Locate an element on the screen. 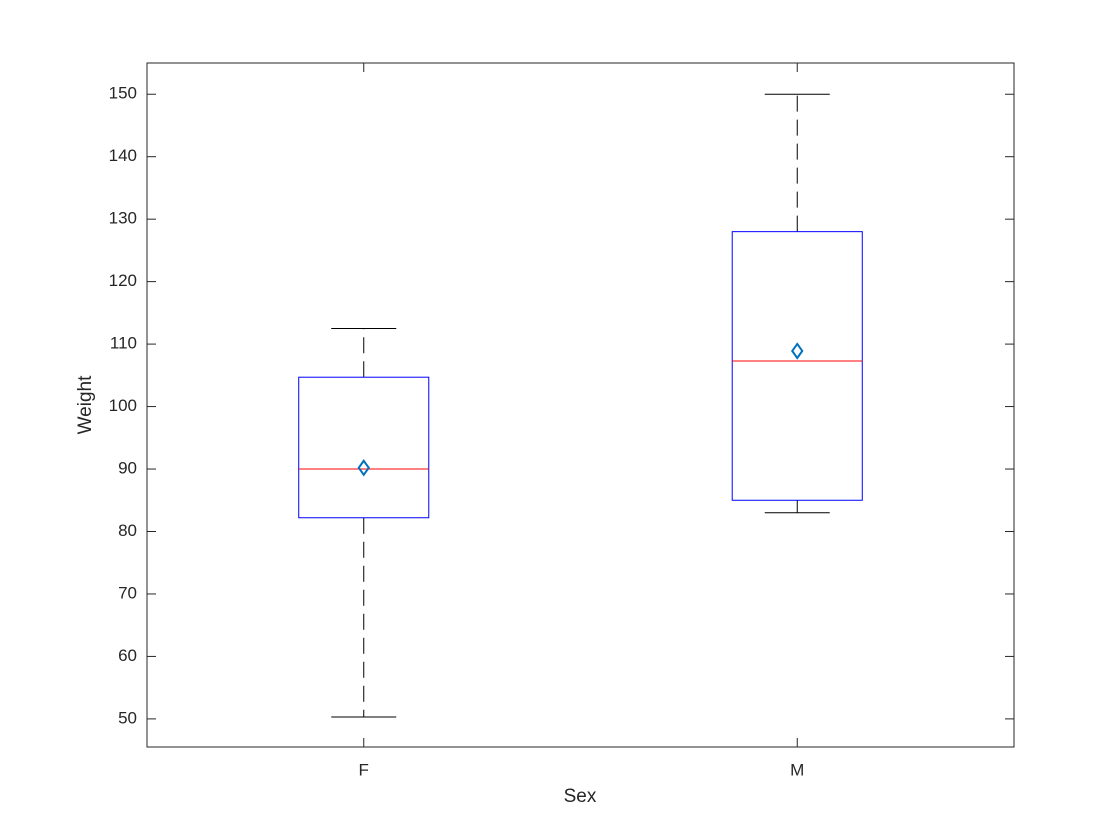 The image size is (1120, 840). y-tick-label: 60 is located at coordinates (127, 655).